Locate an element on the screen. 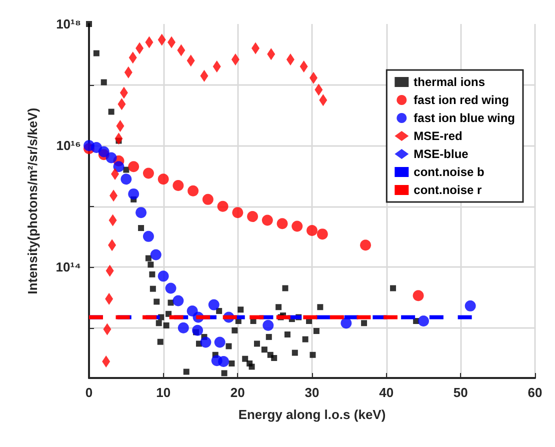 This screenshot has height=447, width=555. x-axis-title: Energy along l.o.s (keV) is located at coordinates (312, 414).